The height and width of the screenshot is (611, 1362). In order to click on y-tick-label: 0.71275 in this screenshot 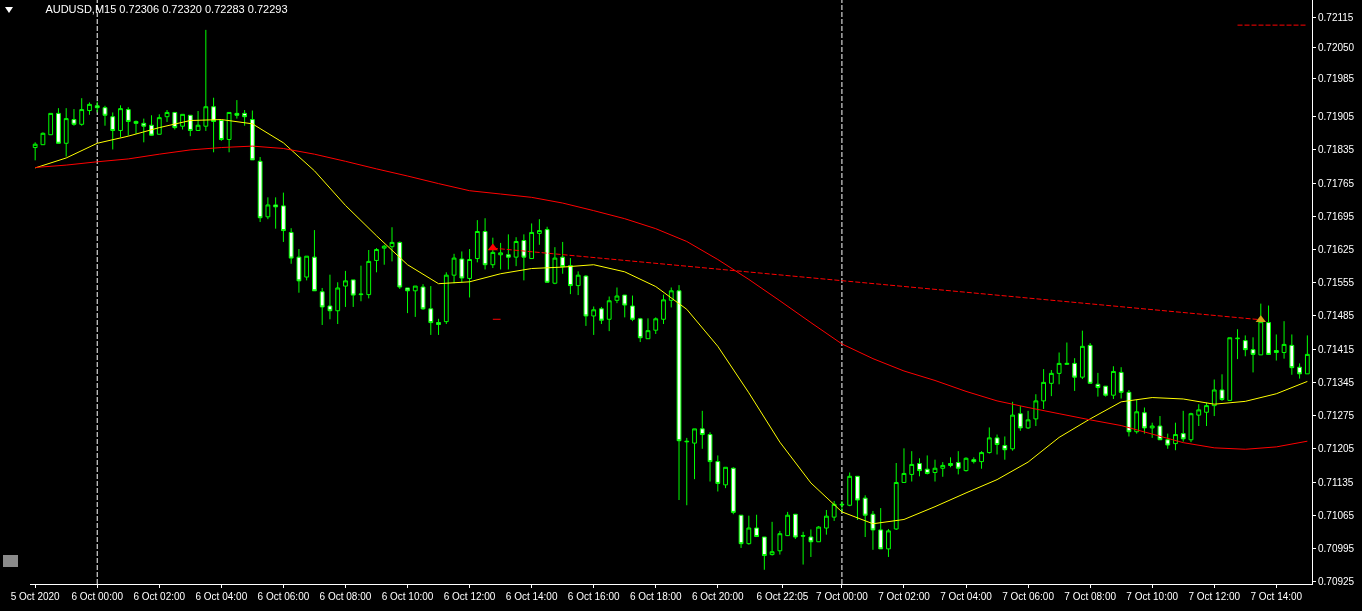, I will do `click(1336, 416)`.